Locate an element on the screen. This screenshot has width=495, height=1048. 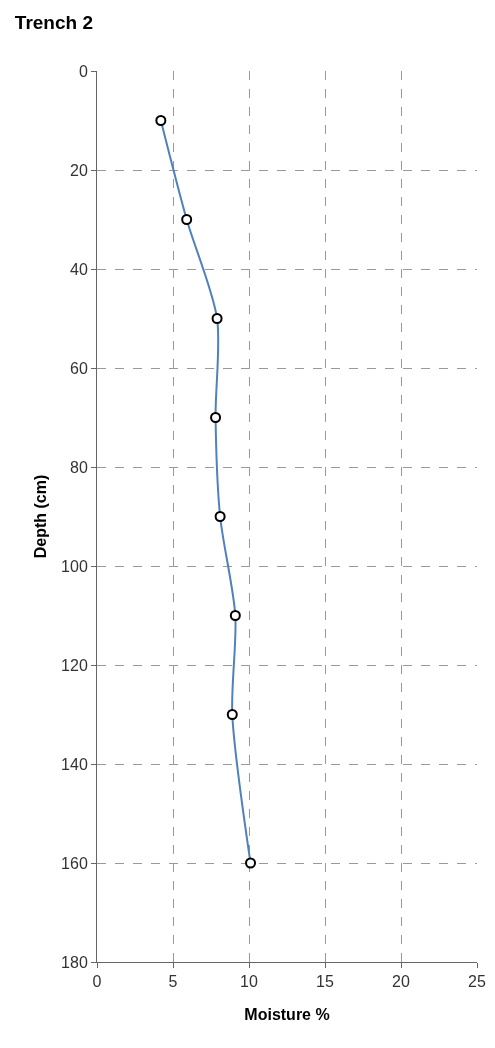
y-axis-title: Depth (cm) is located at coordinates (40, 516).